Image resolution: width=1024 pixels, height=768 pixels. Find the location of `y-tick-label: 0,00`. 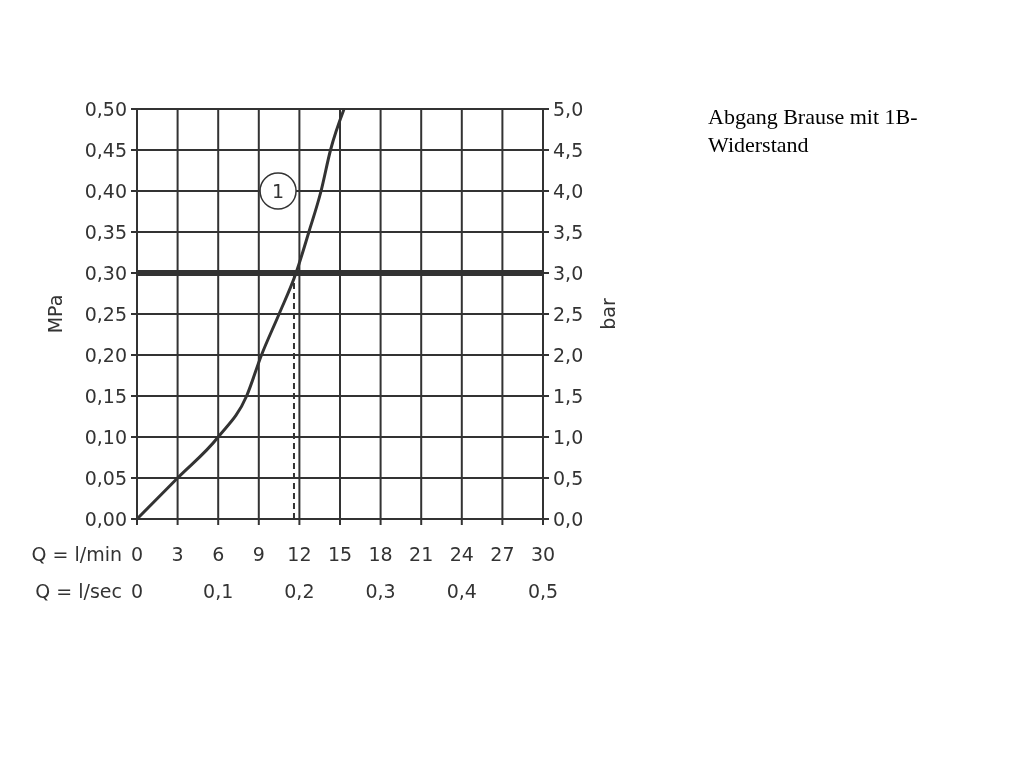

y-tick-label: 0,00 is located at coordinates (105, 519).